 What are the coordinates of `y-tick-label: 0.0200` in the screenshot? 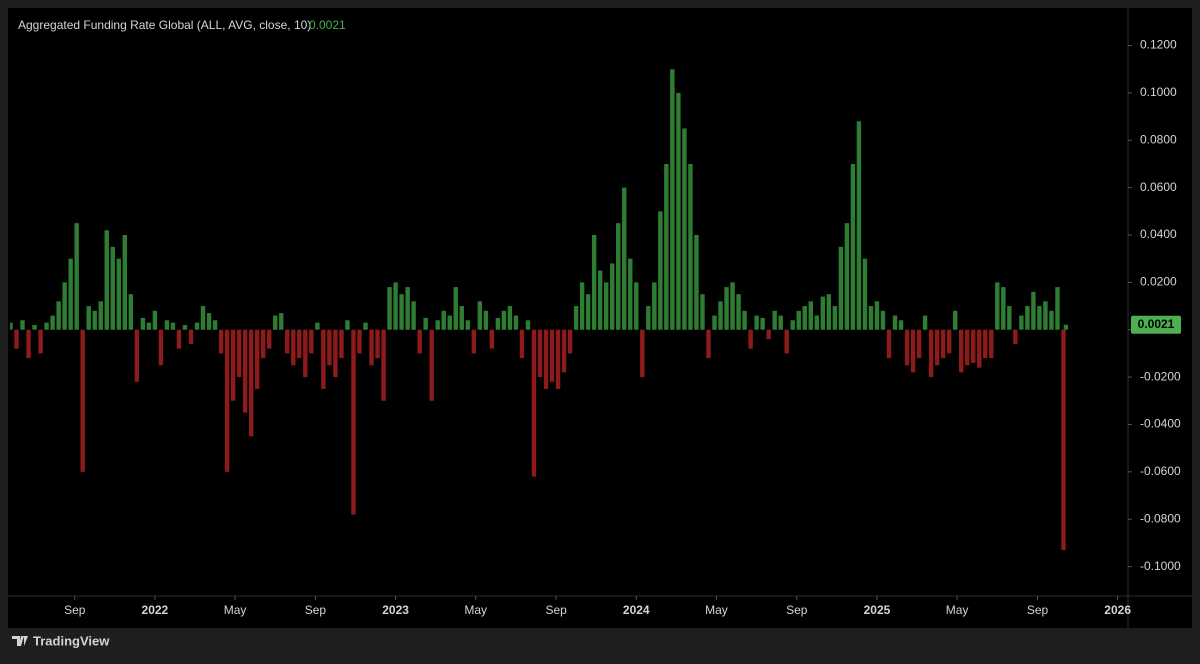 It's located at (1158, 282).